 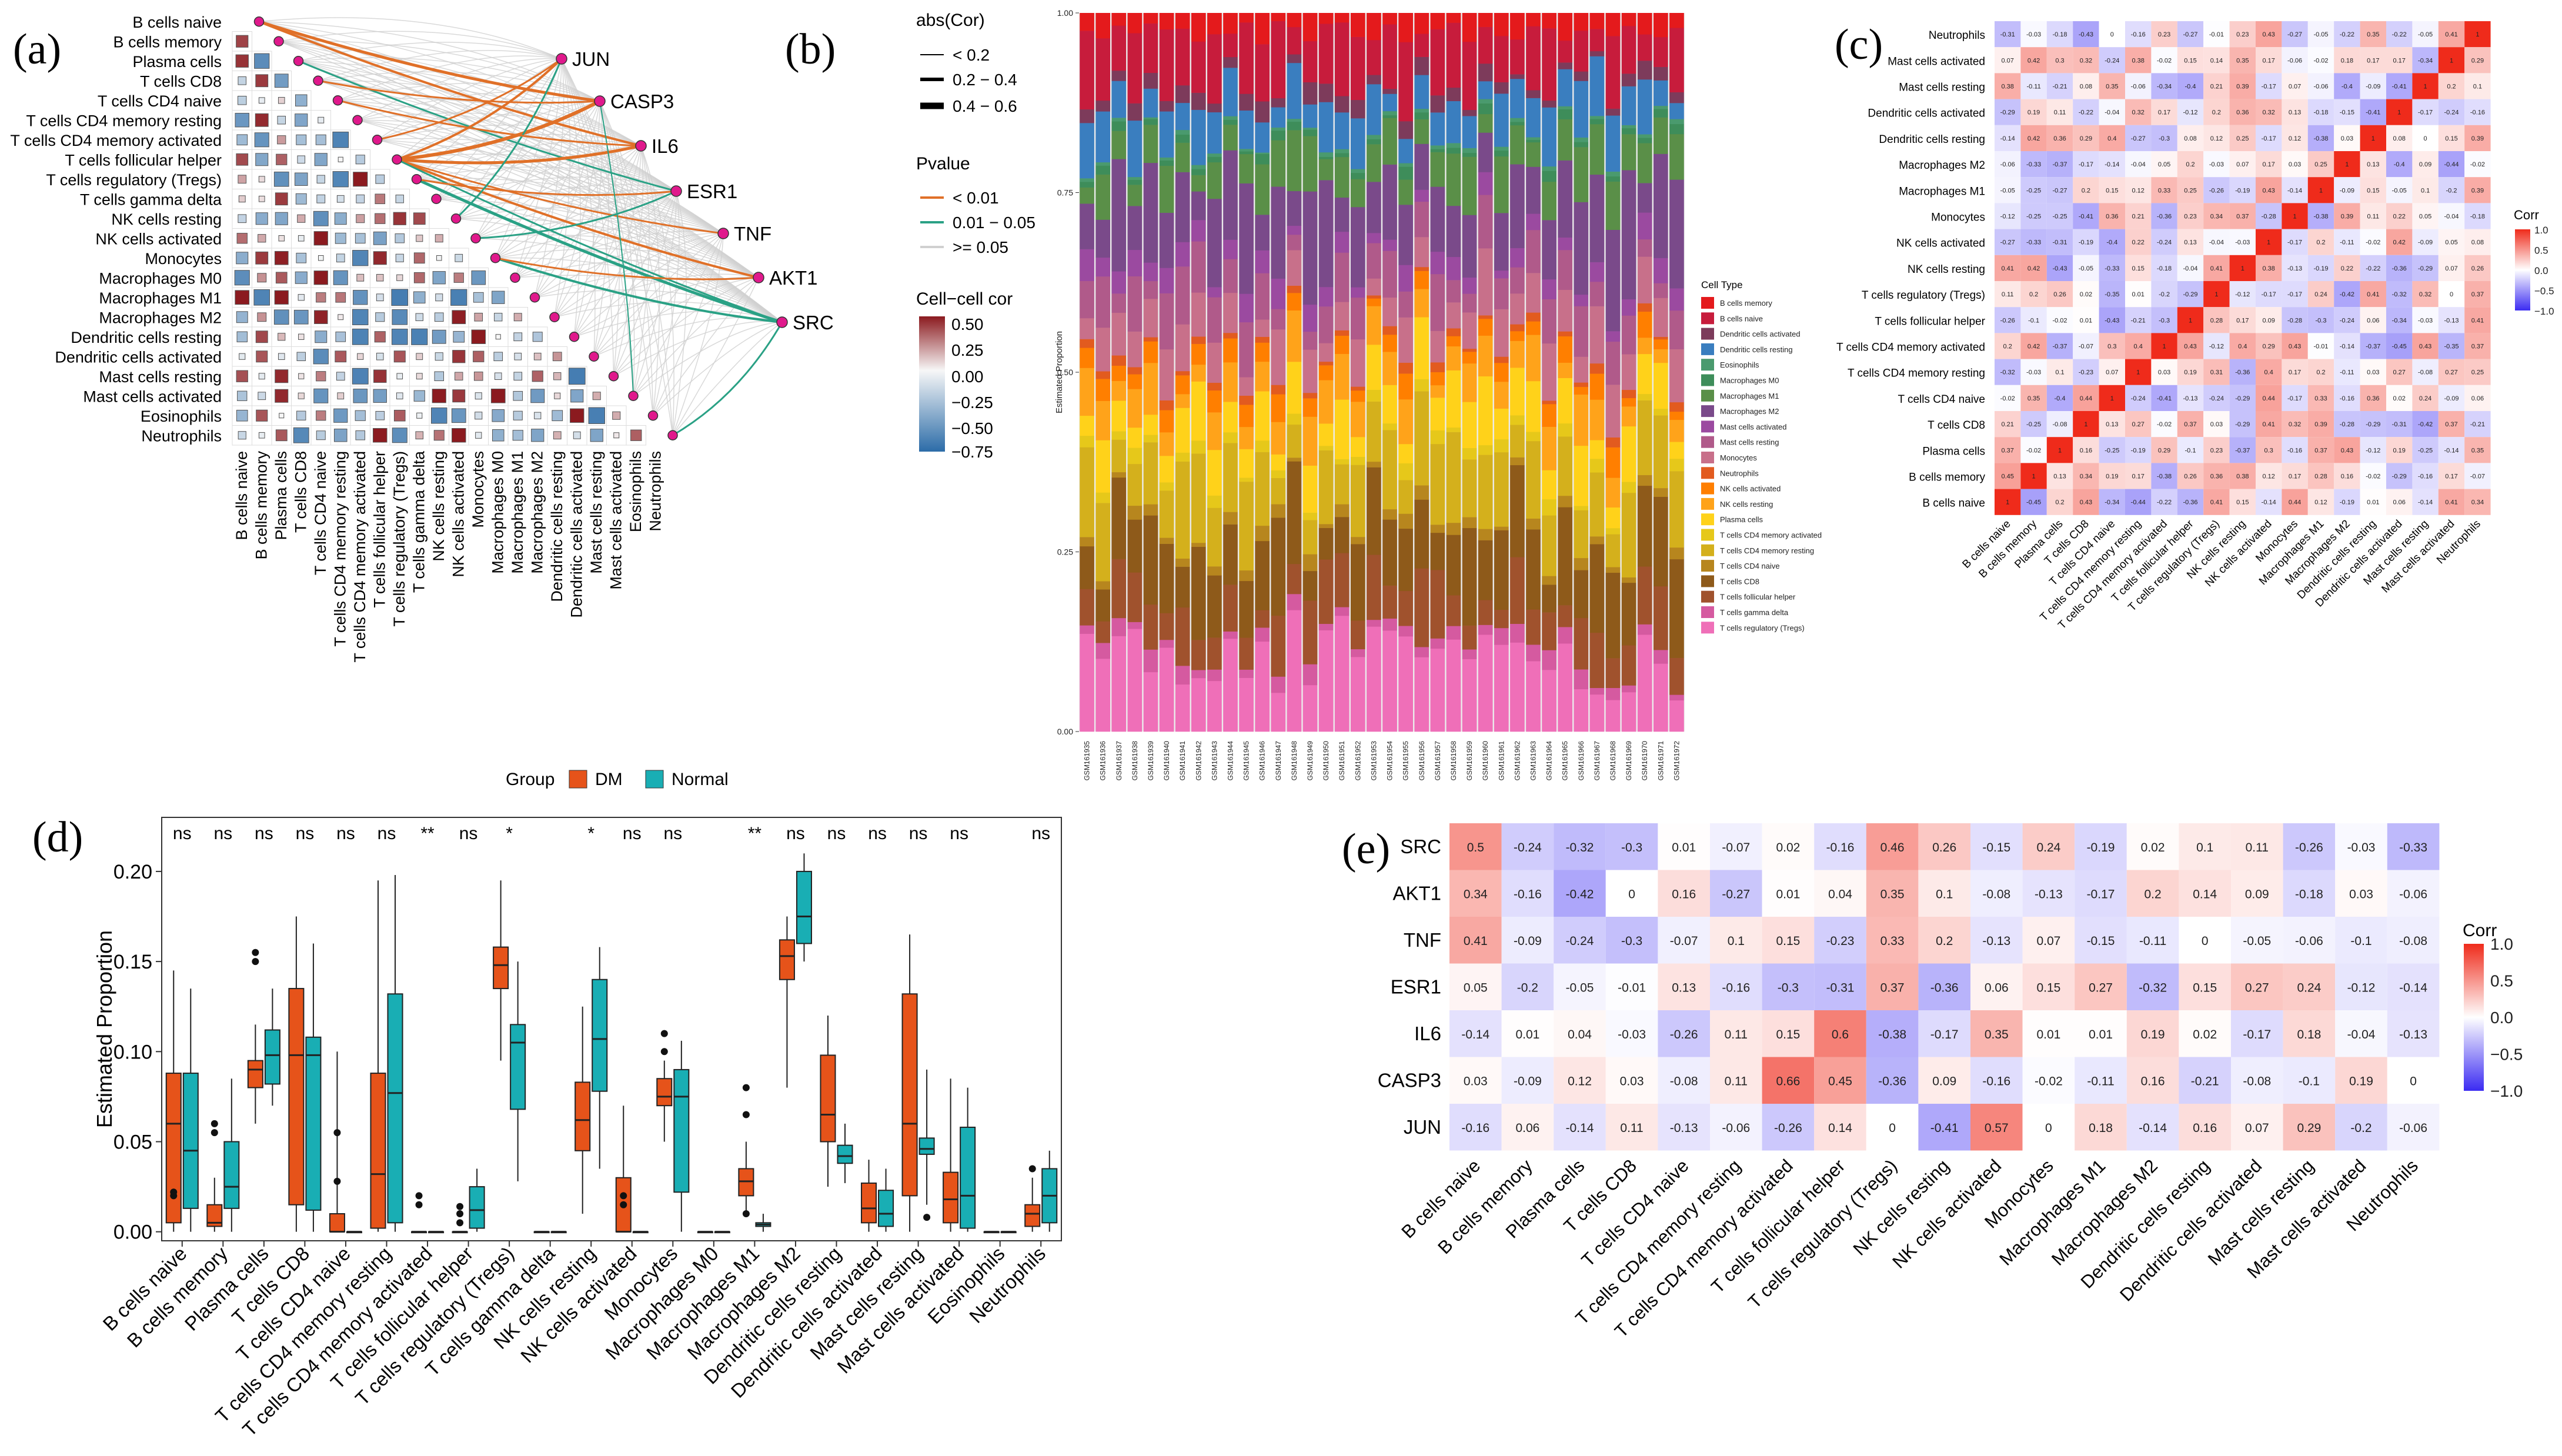 I want to click on edge-significant, so click(x=589, y=240).